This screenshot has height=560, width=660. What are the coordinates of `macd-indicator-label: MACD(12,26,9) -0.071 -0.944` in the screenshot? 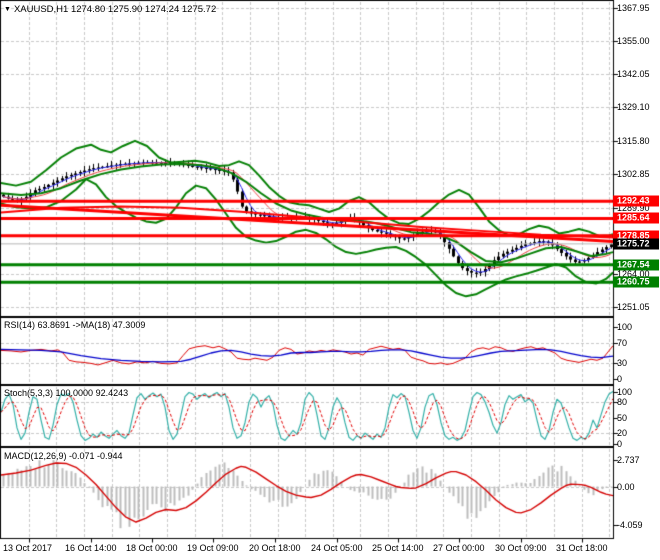 It's located at (63, 456).